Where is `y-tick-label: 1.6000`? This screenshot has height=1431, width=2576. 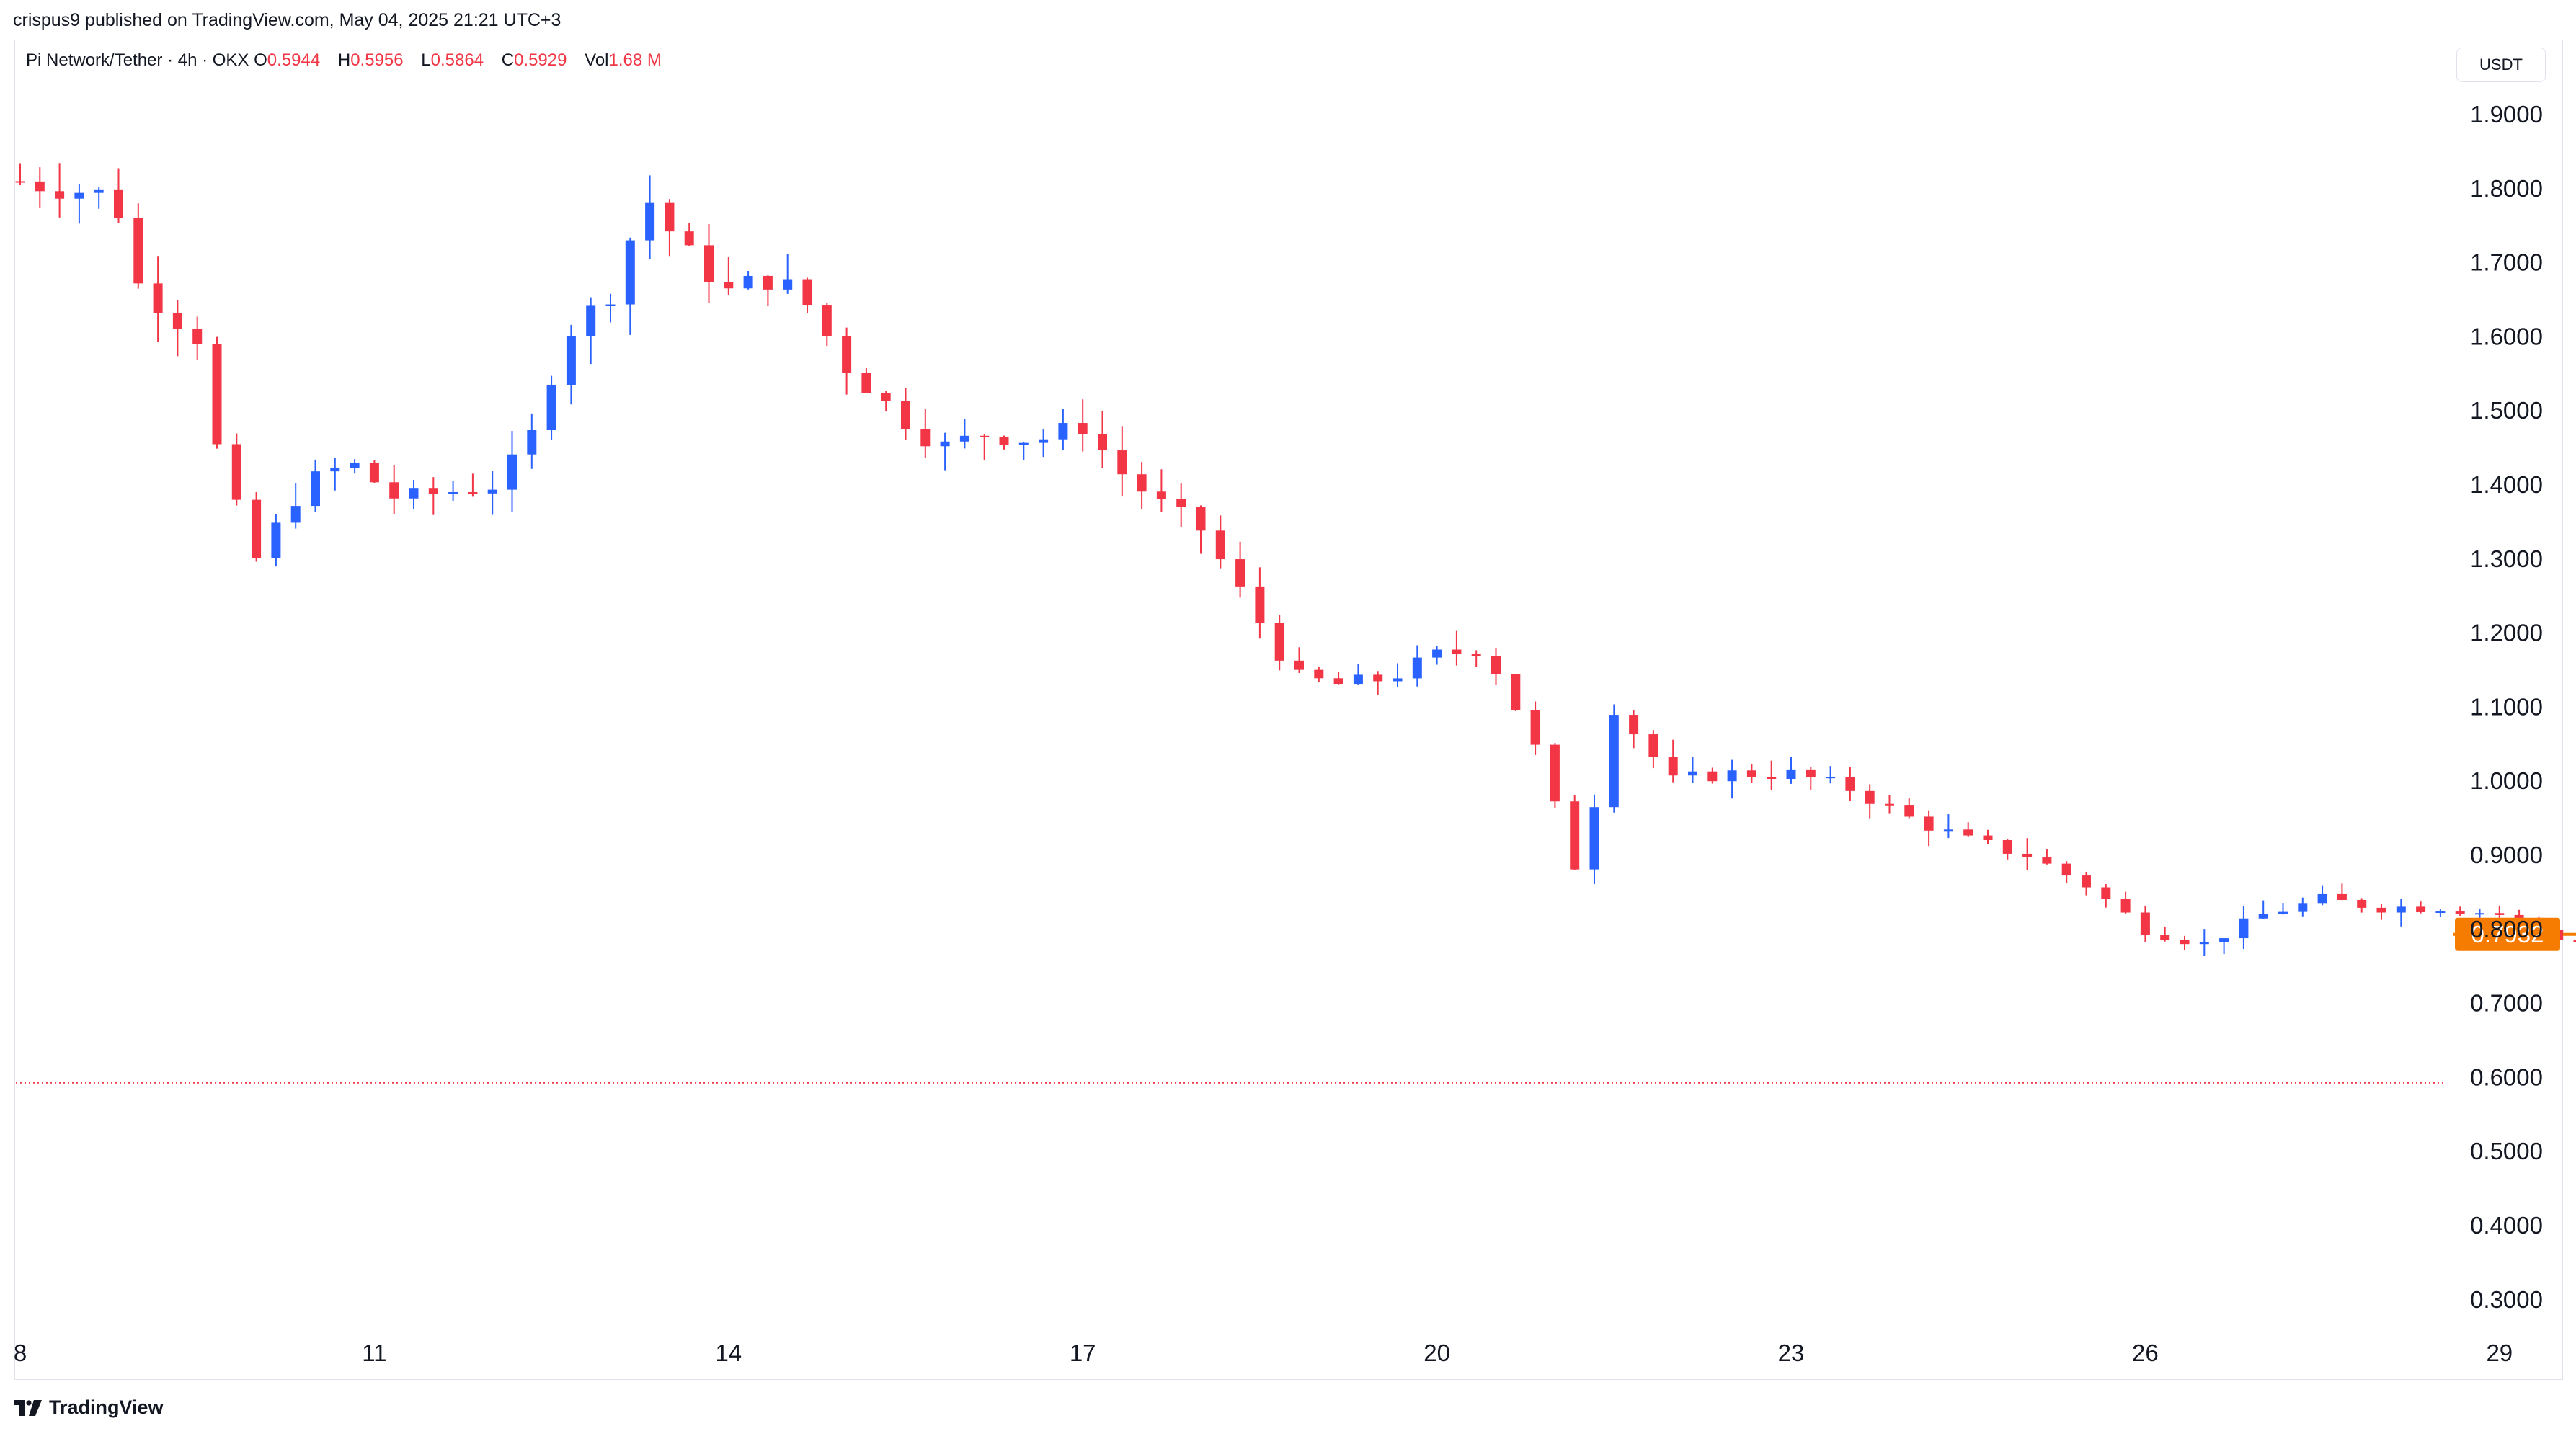
y-tick-label: 1.6000 is located at coordinates (2506, 336).